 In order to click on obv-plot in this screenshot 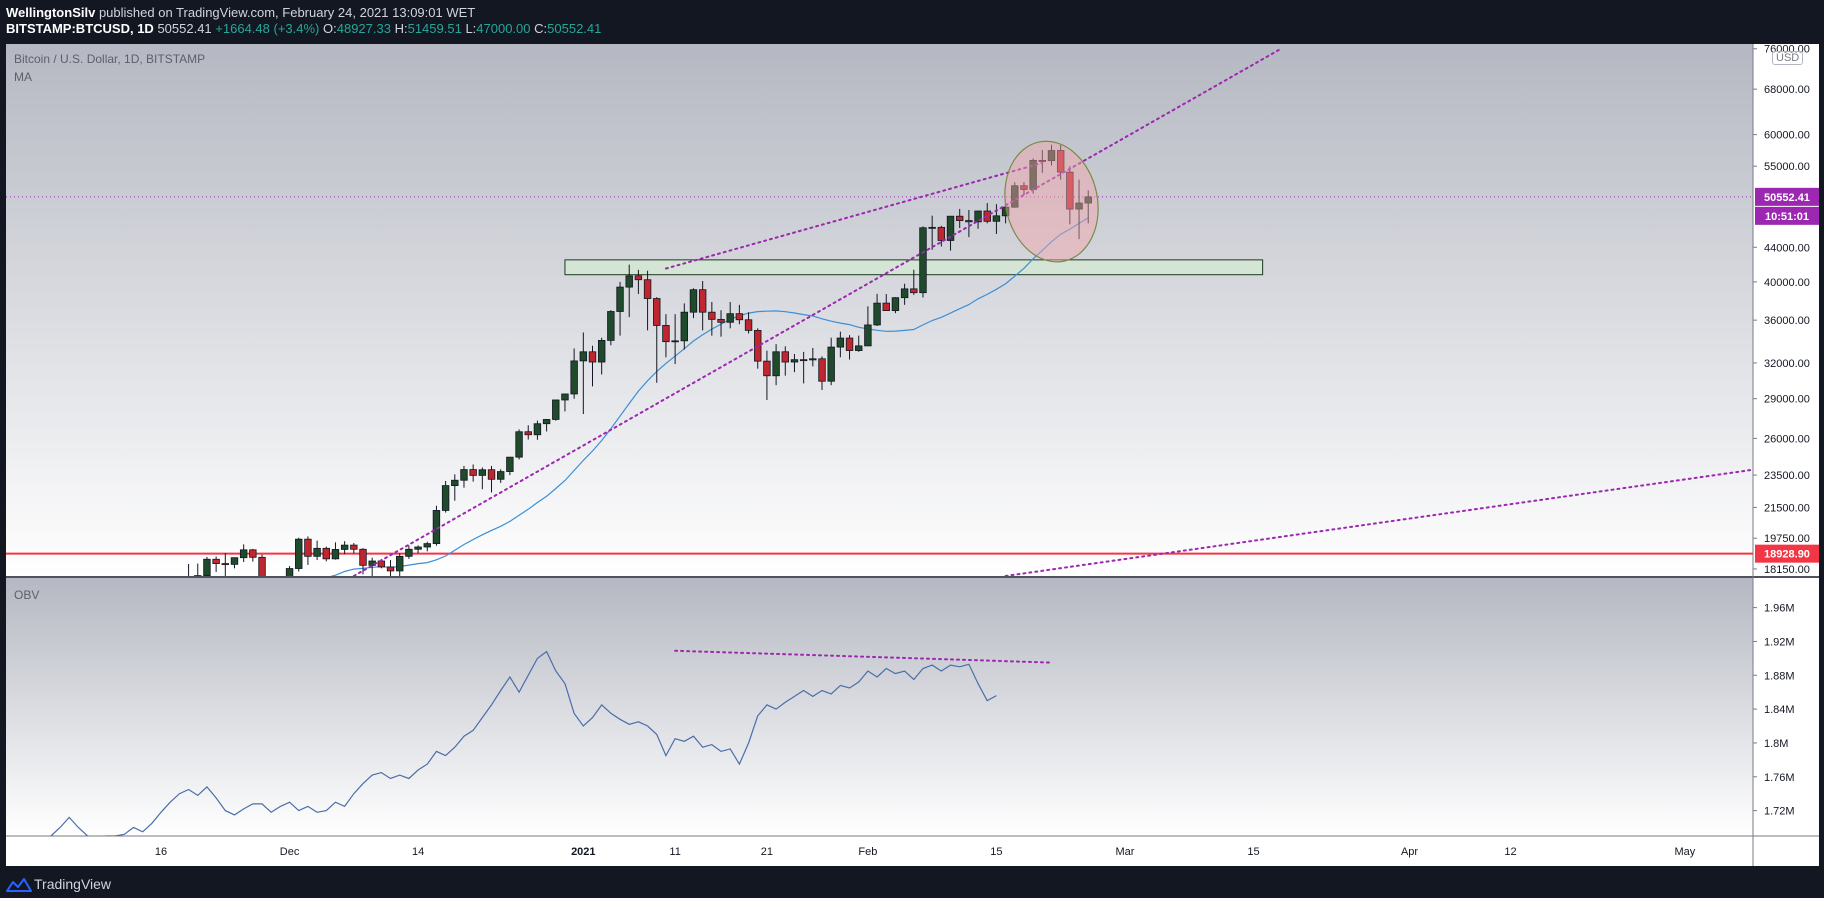, I will do `click(551, 743)`.